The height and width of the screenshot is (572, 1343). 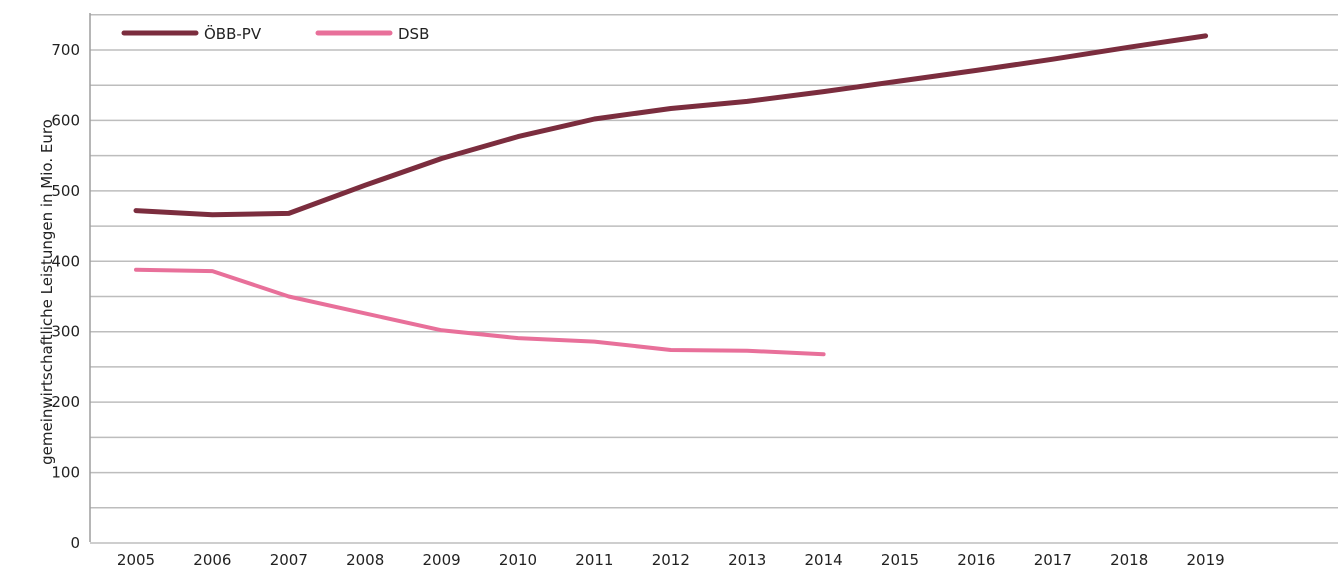 What do you see at coordinates (136, 560) in the screenshot?
I see `x-tick-label: 2005` at bounding box center [136, 560].